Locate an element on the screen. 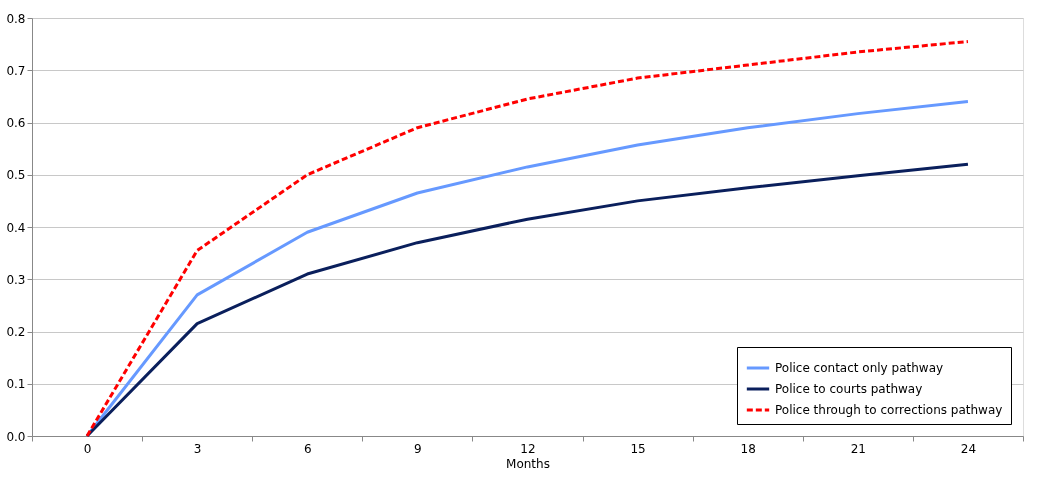 Image resolution: width=1039 pixels, height=477 pixels. legend-label: Police through to corrections pathway is located at coordinates (889, 410).